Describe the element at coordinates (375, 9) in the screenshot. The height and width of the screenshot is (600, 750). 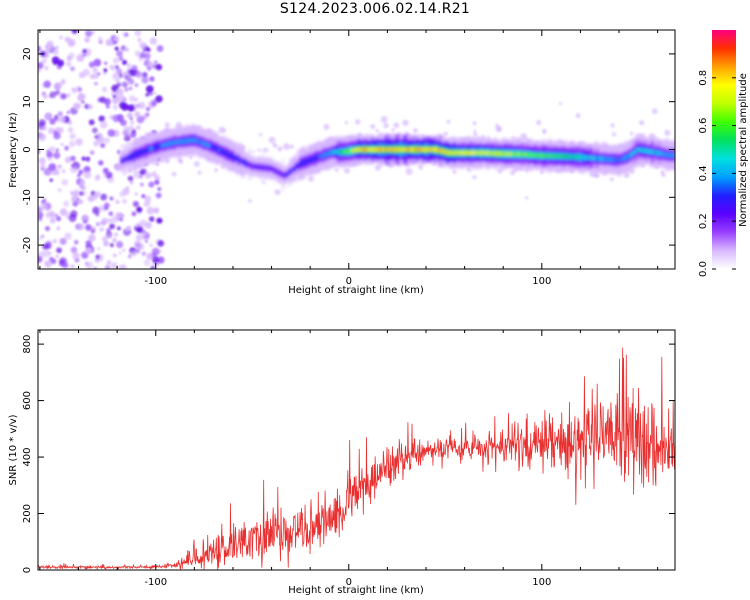
I see `chart-title: S124.2023.006.02.14.R21` at that location.